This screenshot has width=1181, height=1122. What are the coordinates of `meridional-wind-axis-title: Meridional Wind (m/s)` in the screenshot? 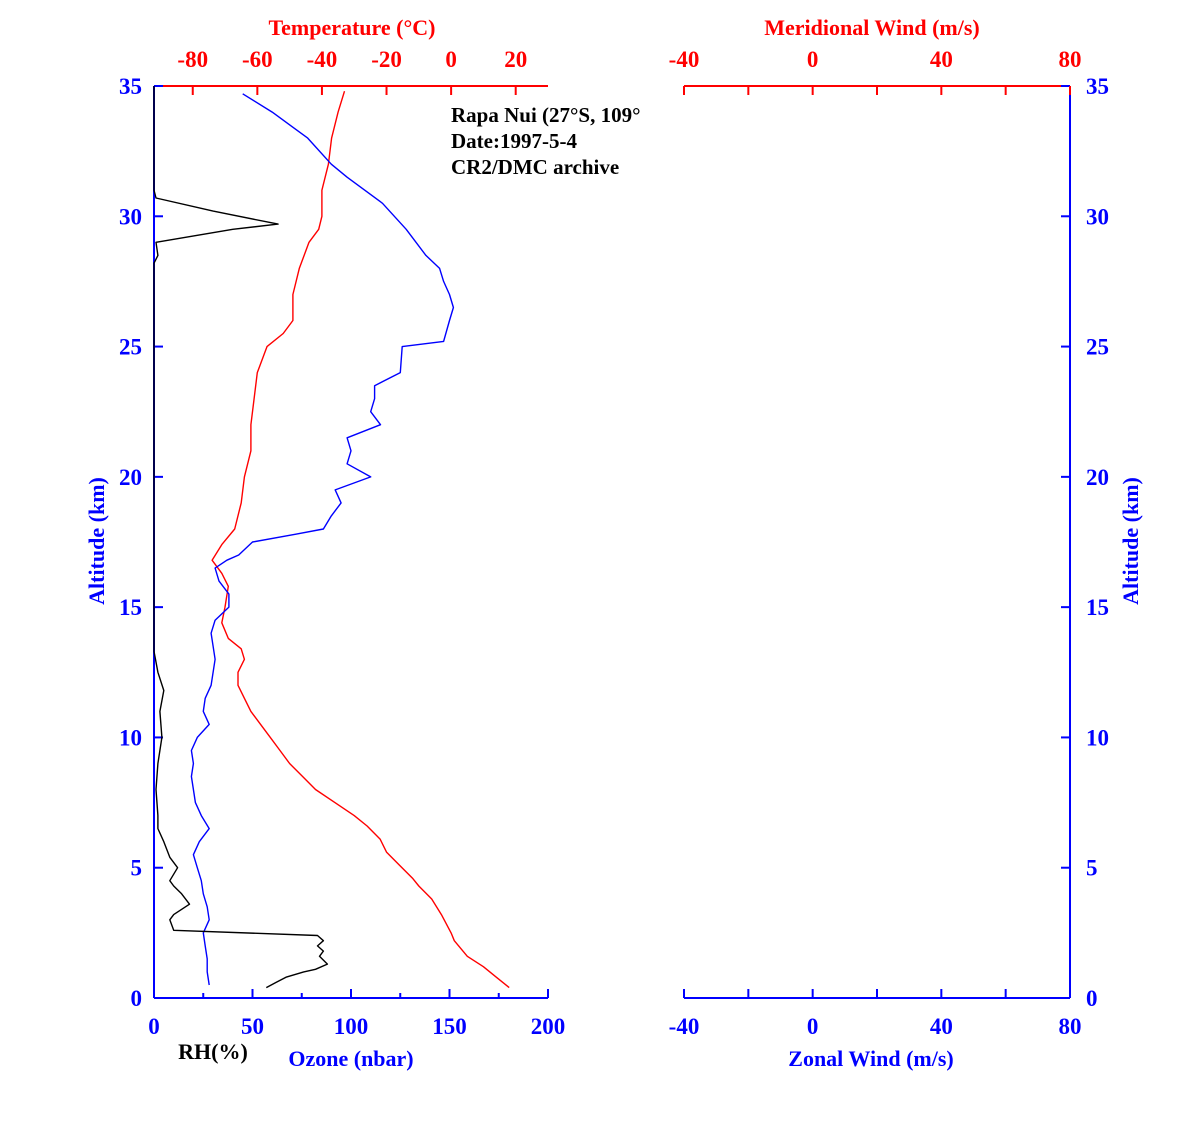 It's located at (872, 27).